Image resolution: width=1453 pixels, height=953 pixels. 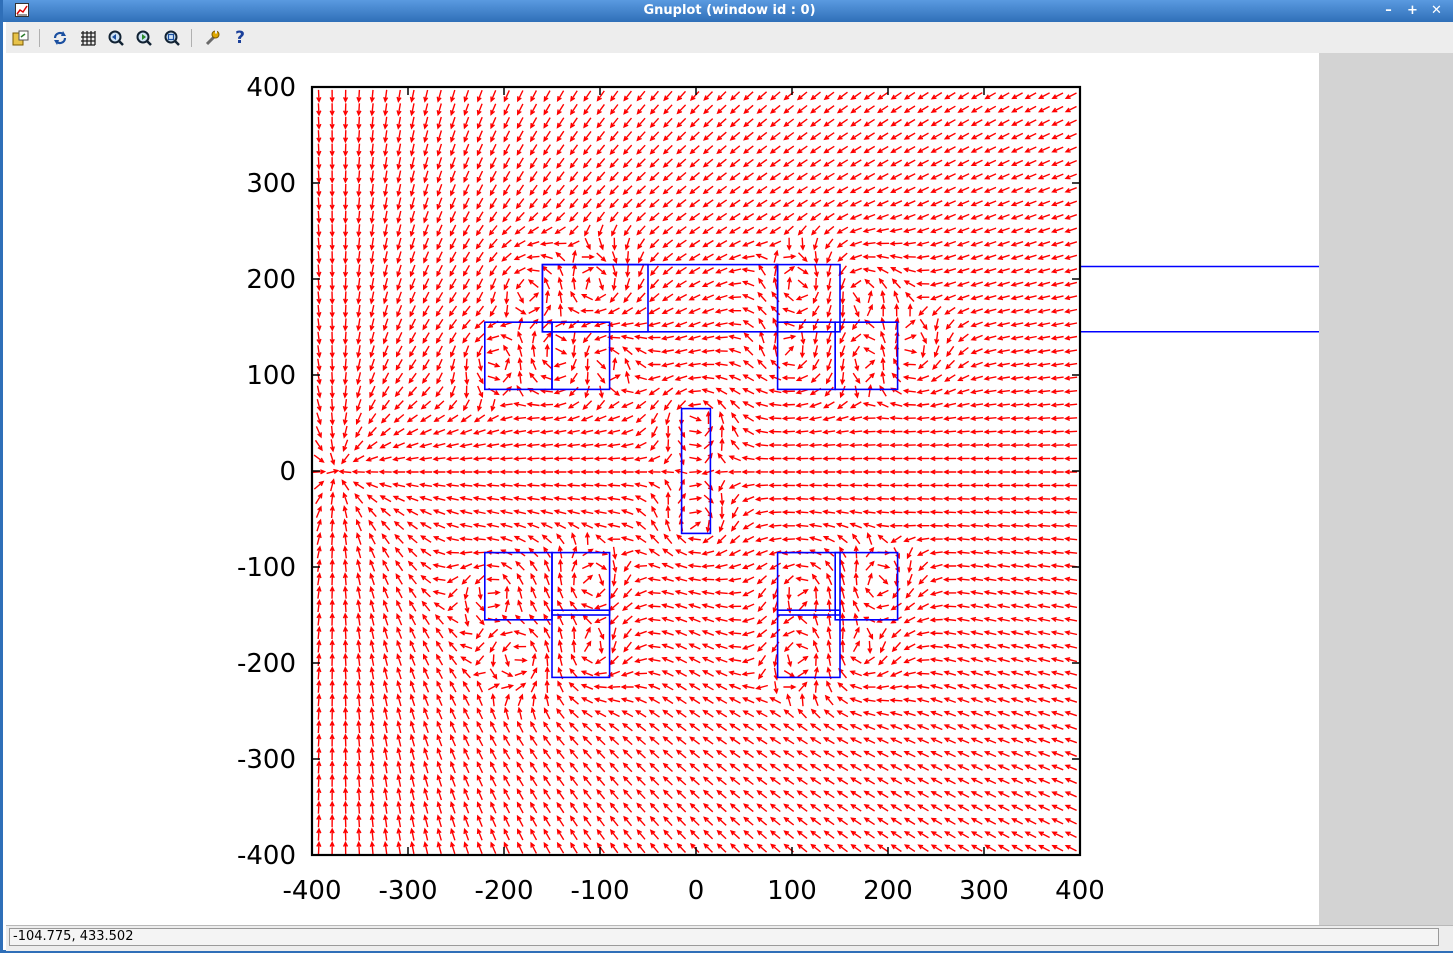 What do you see at coordinates (88, 38) in the screenshot?
I see `grid-button` at bounding box center [88, 38].